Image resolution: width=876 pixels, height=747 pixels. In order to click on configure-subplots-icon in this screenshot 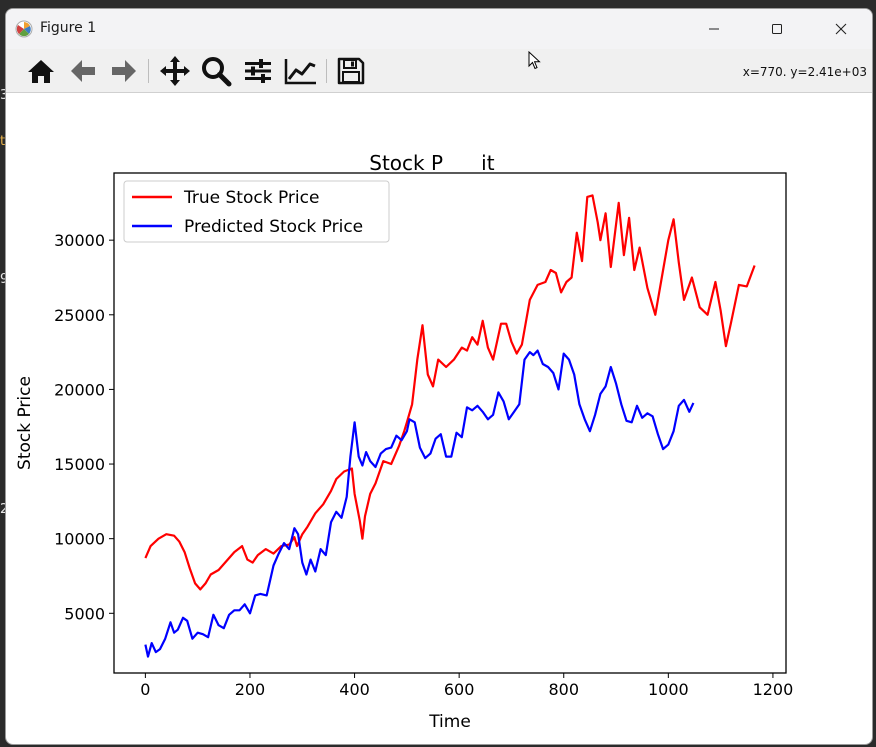, I will do `click(258, 71)`.